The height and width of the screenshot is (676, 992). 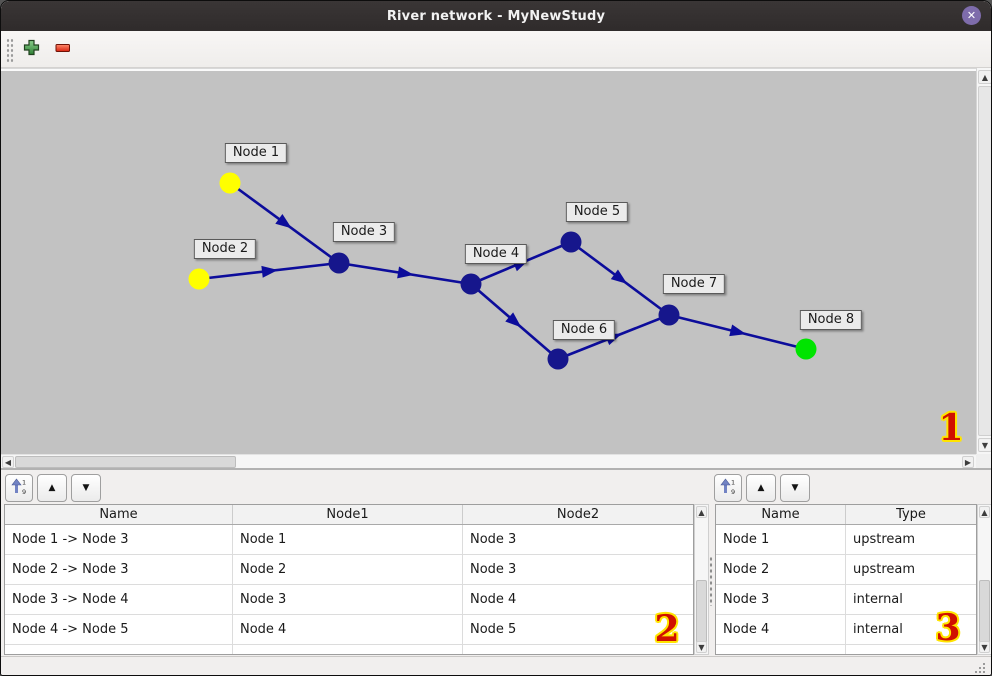 I want to click on node-label: Node 4, so click(x=496, y=254).